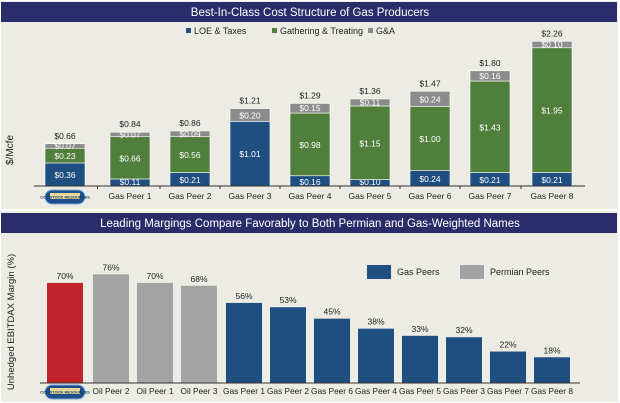  What do you see at coordinates (310, 95) in the screenshot?
I see `total-value-label: $1.29` at bounding box center [310, 95].